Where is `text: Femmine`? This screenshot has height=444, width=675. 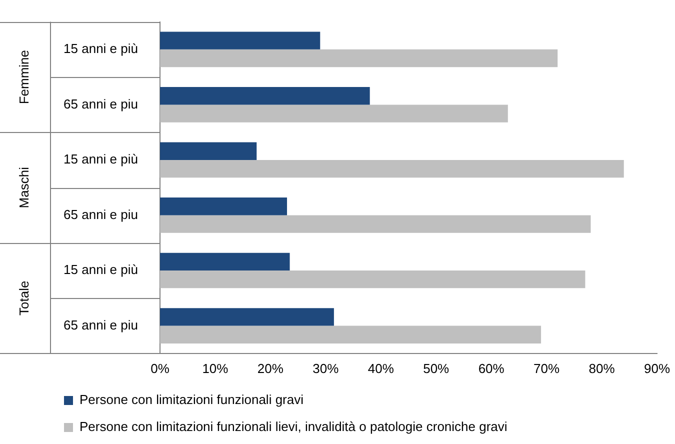 text: Femmine is located at coordinates (24, 77).